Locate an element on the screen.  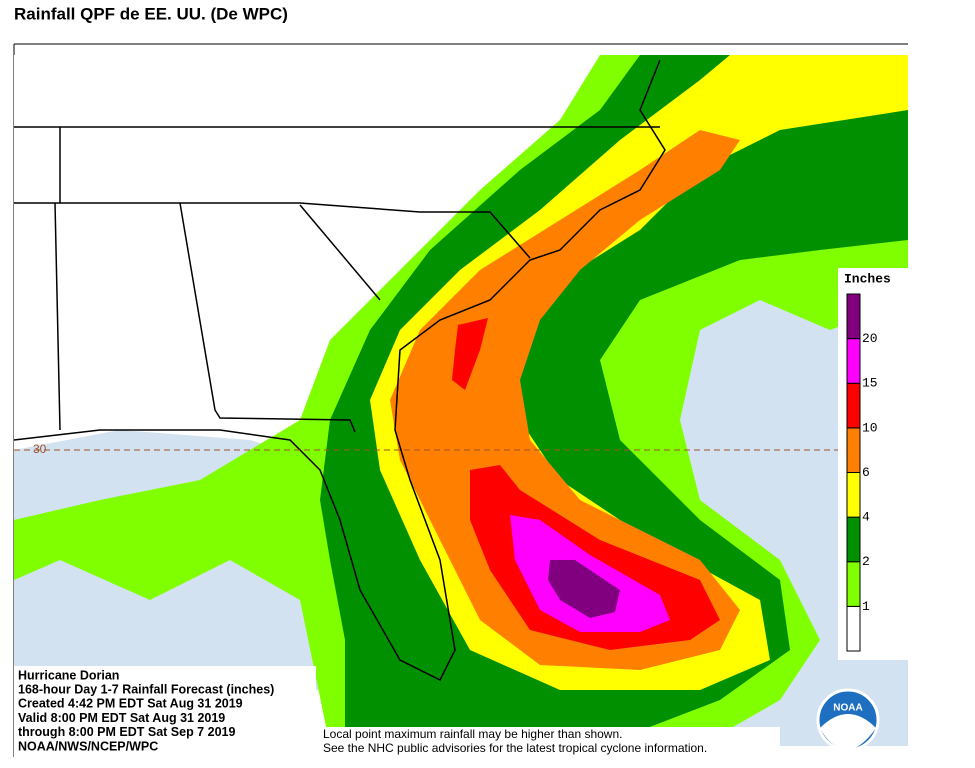
legend-label: 10 is located at coordinates (870, 427).